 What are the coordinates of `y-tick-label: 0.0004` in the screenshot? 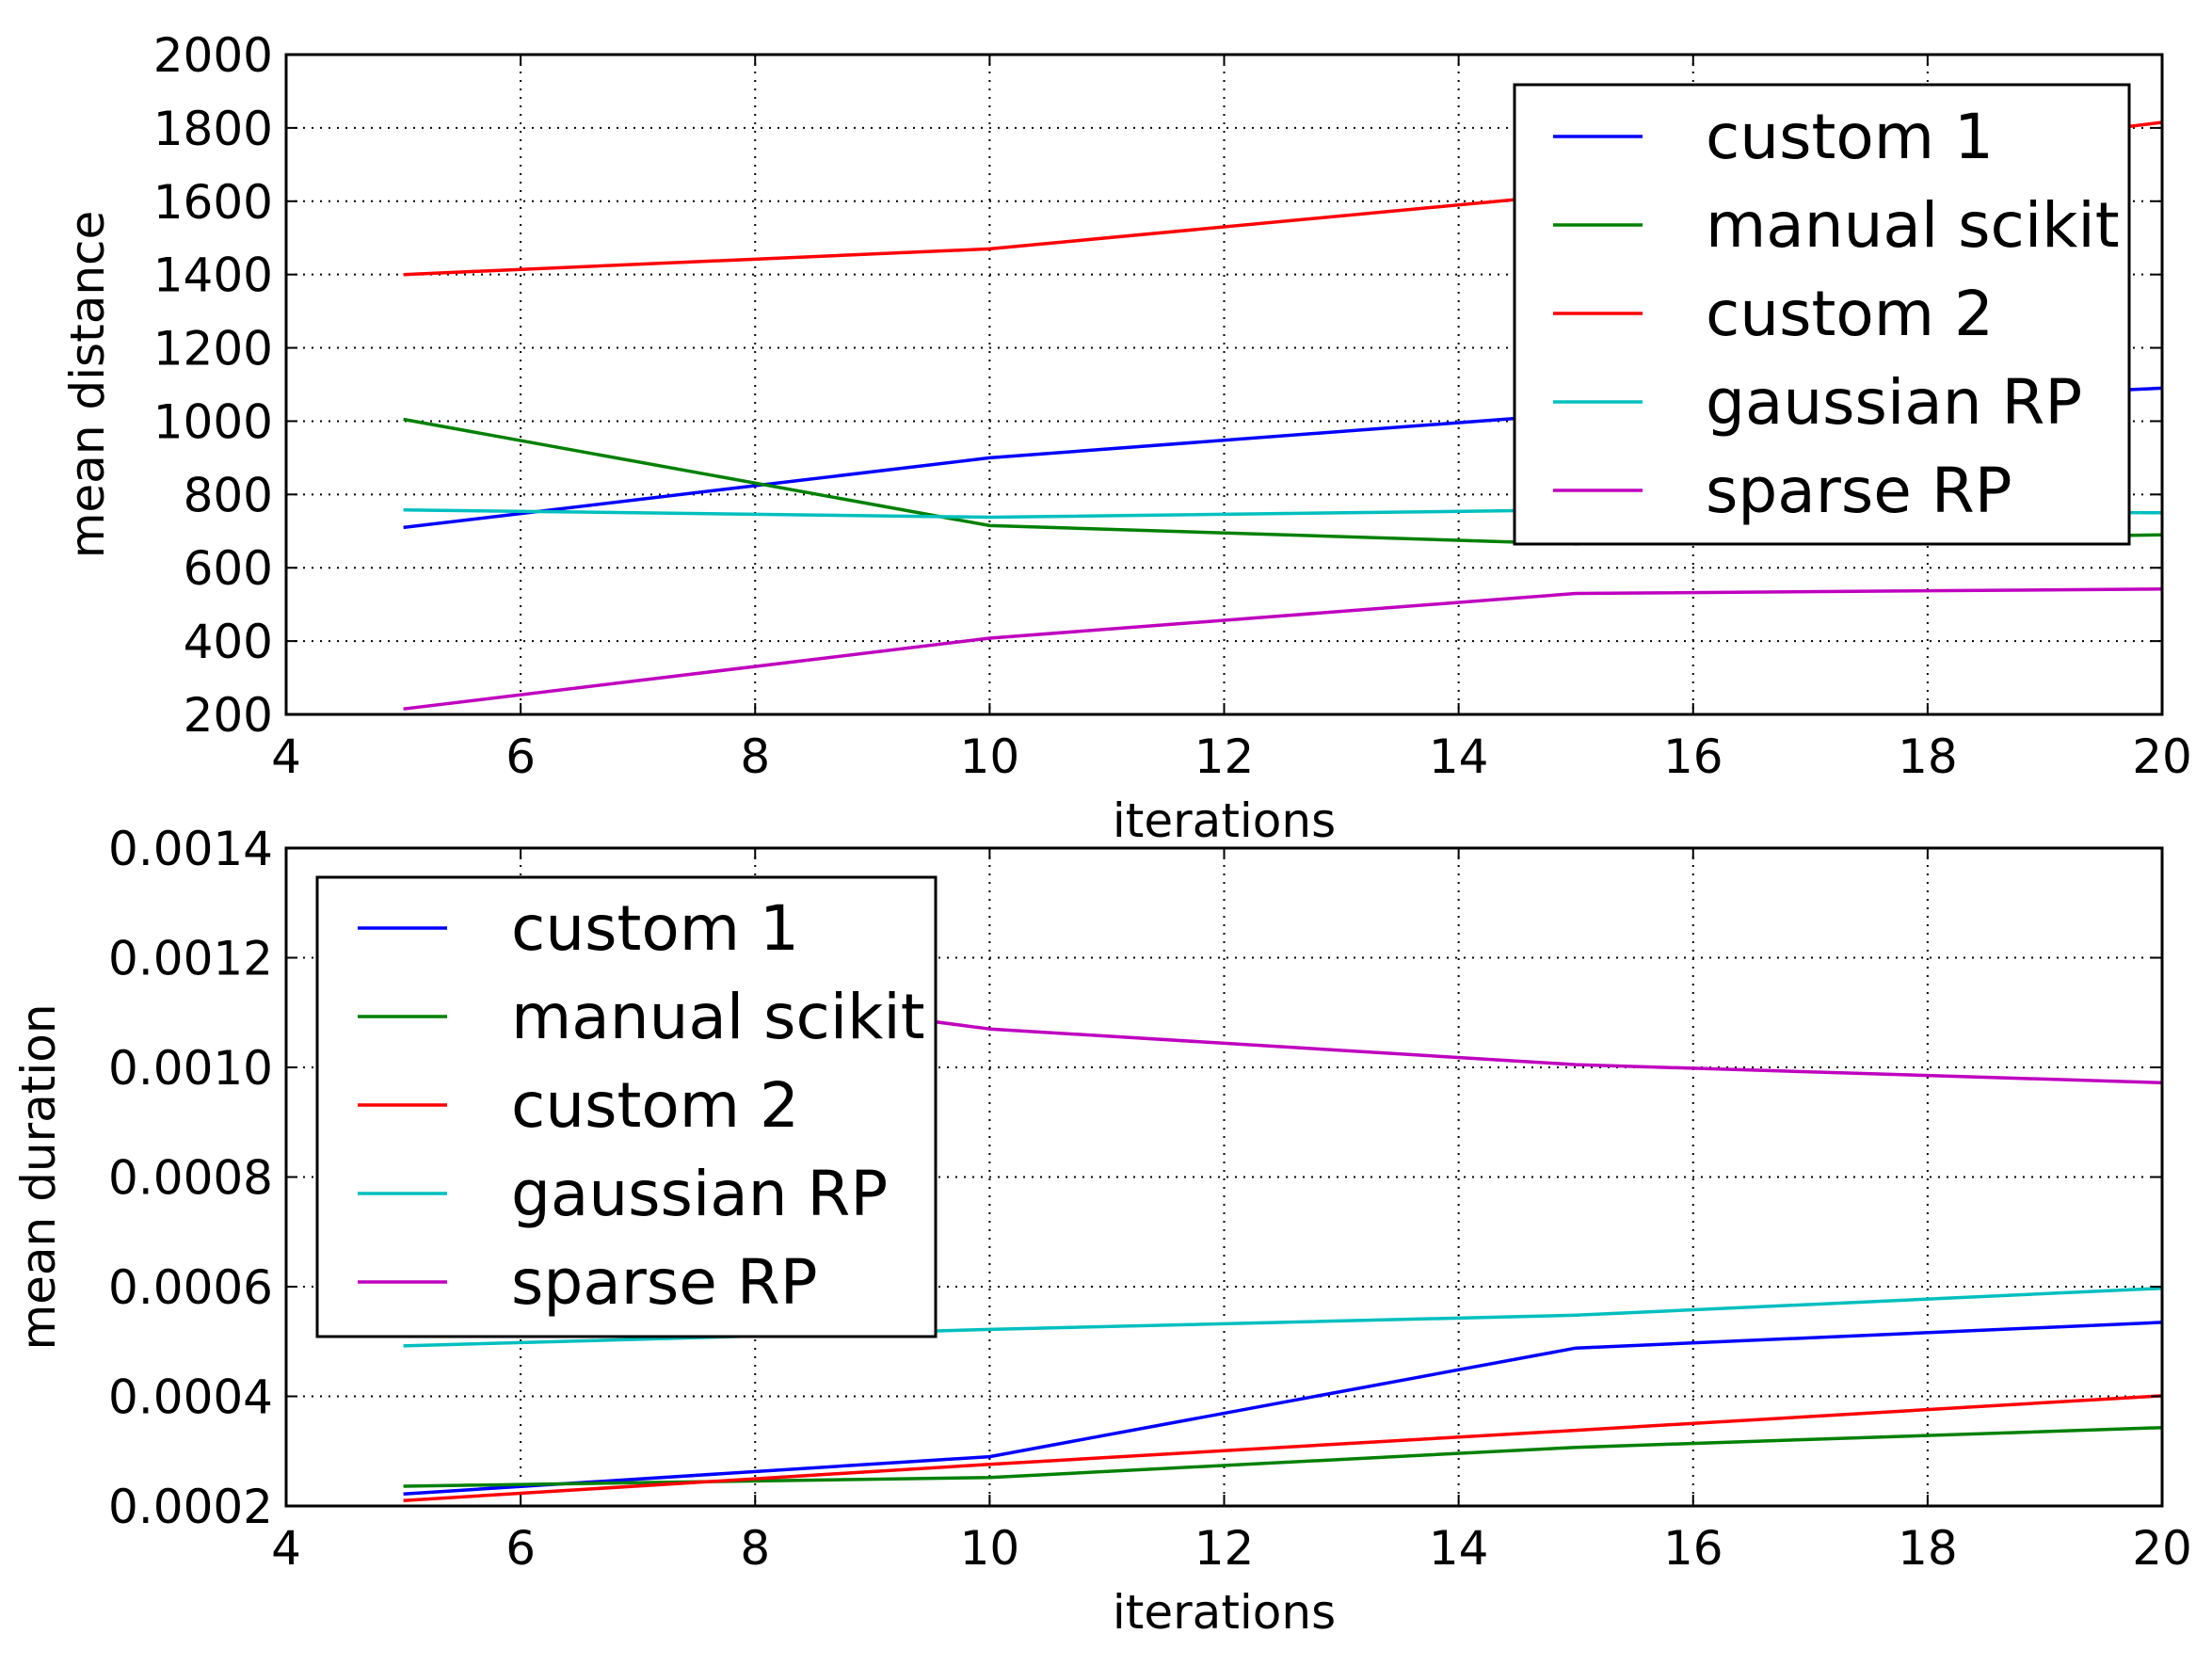 It's located at (190, 1398).